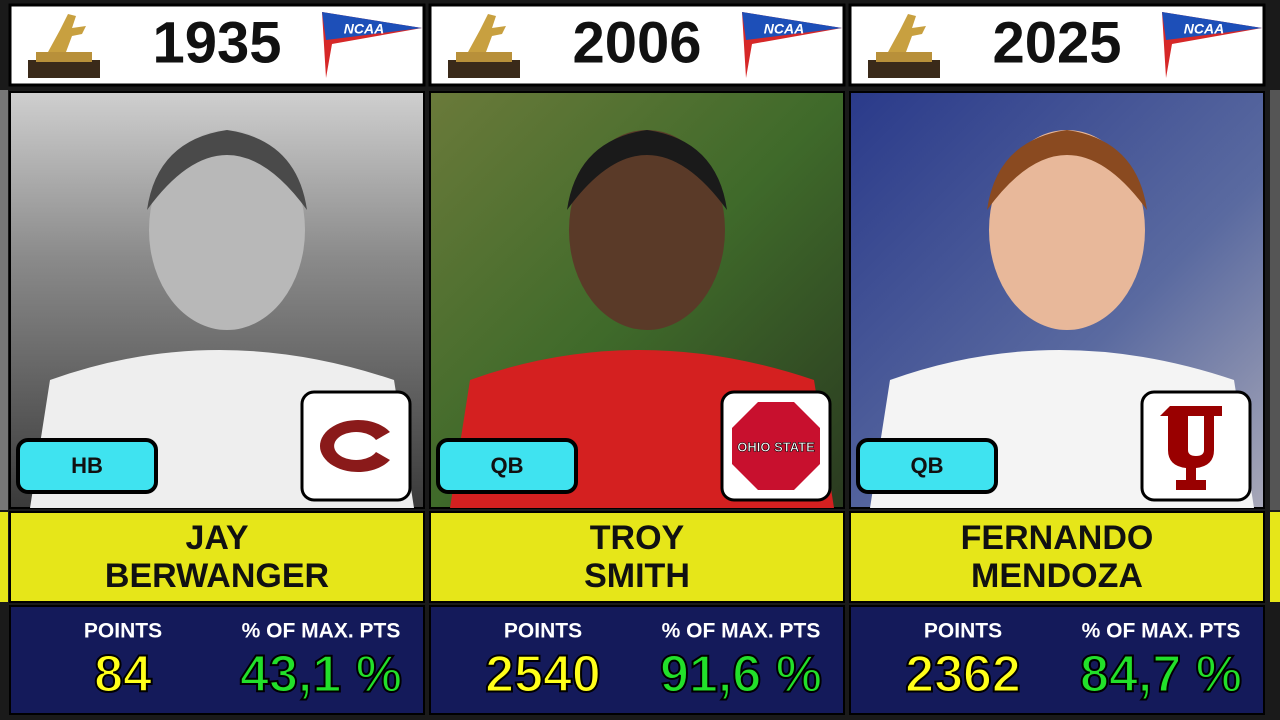  Describe the element at coordinates (1161, 675) in the screenshot. I see `percent: 84,7 %` at that location.